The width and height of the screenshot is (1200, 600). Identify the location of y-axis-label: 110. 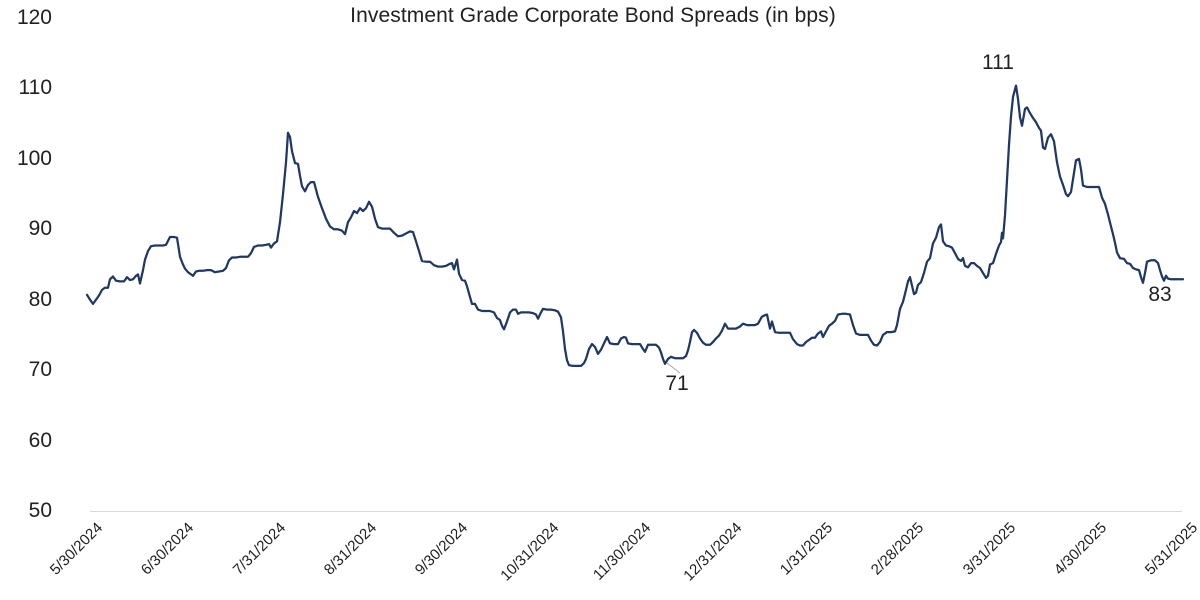
(35, 88).